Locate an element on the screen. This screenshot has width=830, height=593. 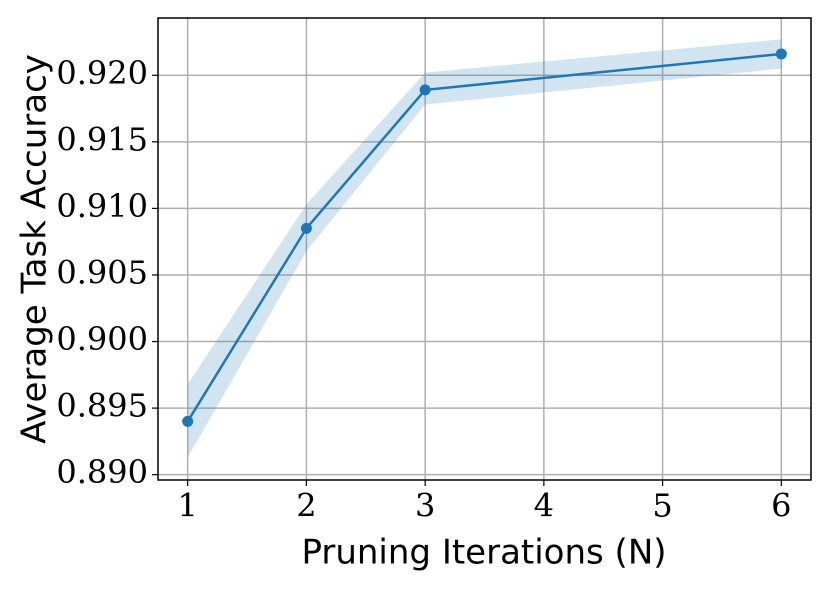
x-tick-label: 1 is located at coordinates (188, 506).